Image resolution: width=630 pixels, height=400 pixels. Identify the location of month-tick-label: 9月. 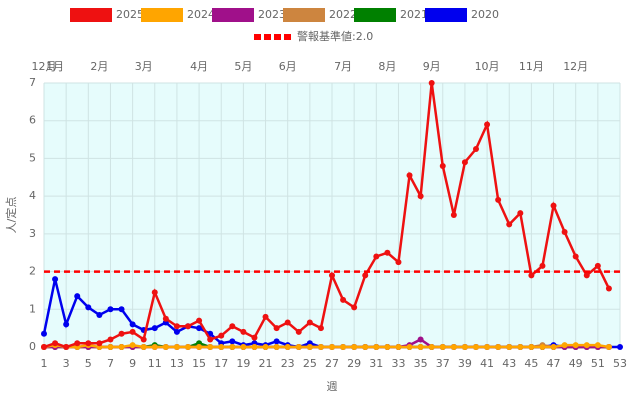
(432, 66).